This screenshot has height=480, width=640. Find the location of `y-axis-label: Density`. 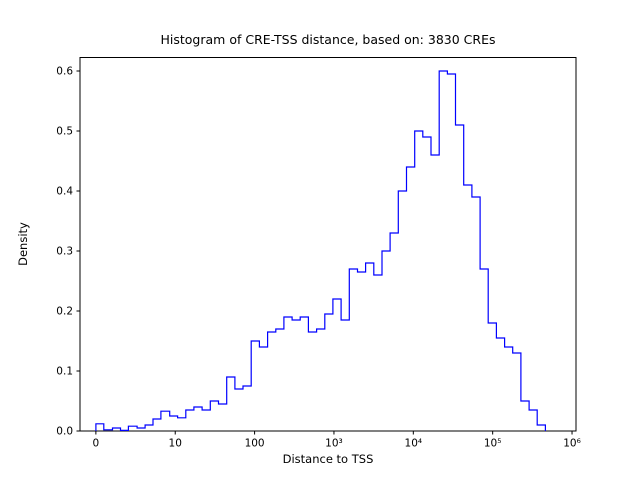

y-axis-label: Density is located at coordinates (23, 244).